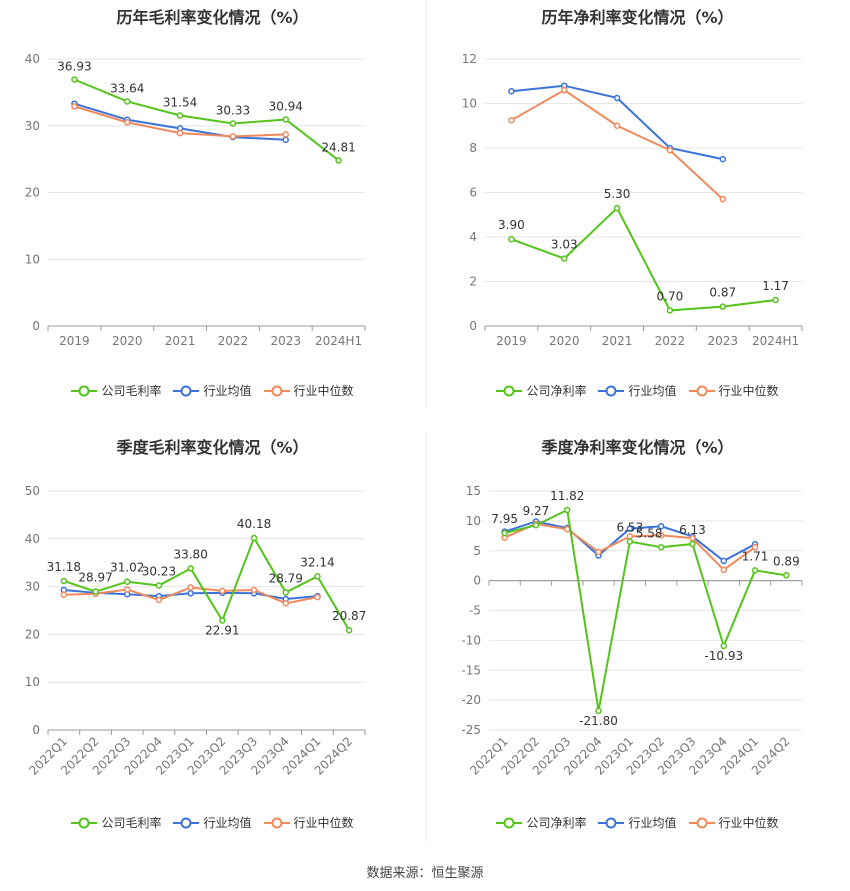 The height and width of the screenshot is (891, 850). Describe the element at coordinates (564, 245) in the screenshot. I see `data-label: 3.03` at that location.